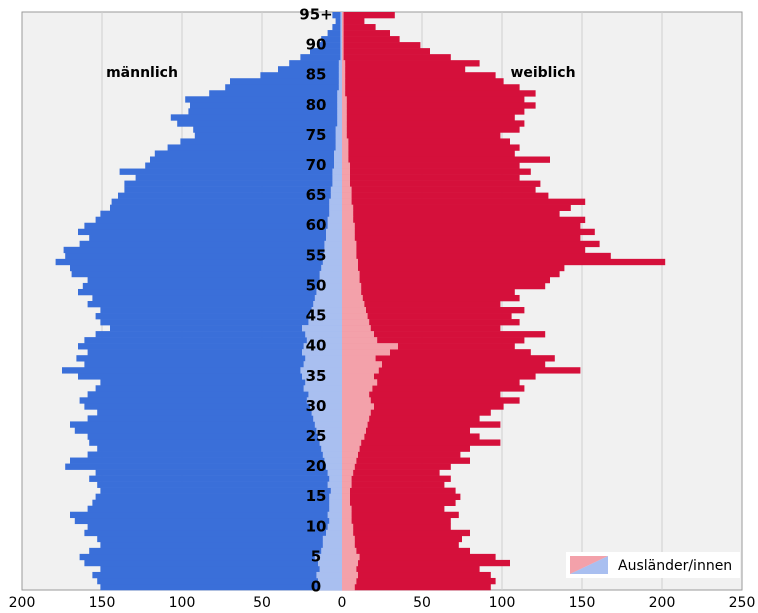 The height and width of the screenshot is (613, 758). Describe the element at coordinates (316, 376) in the screenshot. I see `age-label: 35` at that location.